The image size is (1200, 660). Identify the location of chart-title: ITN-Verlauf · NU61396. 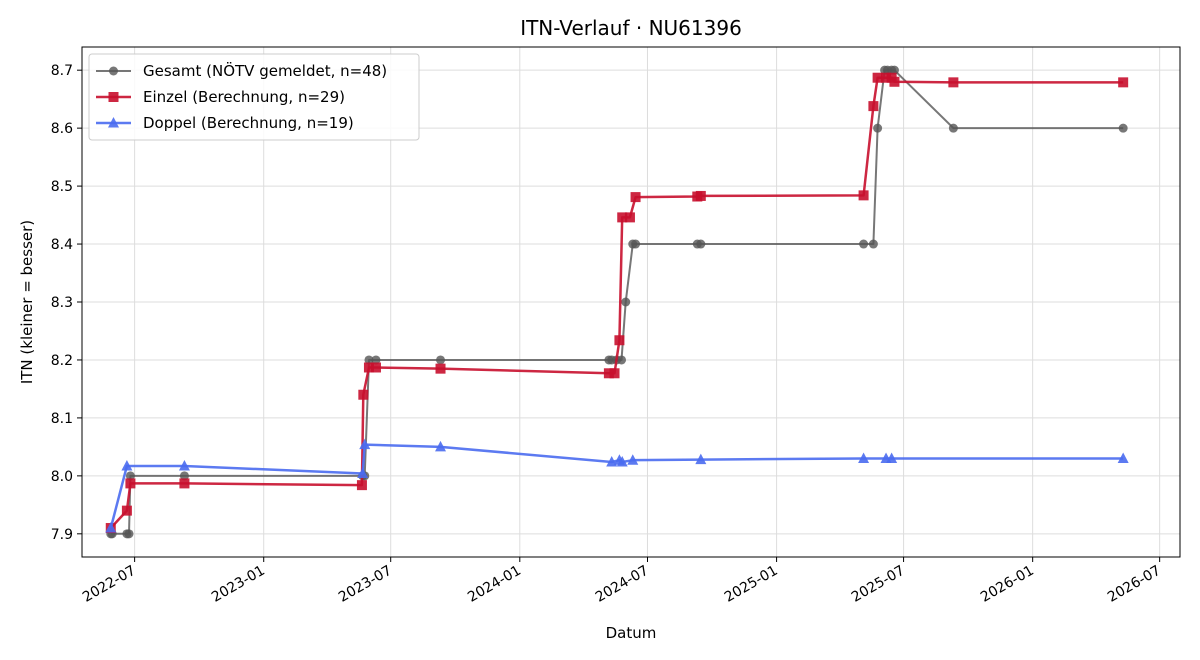
(631, 28).